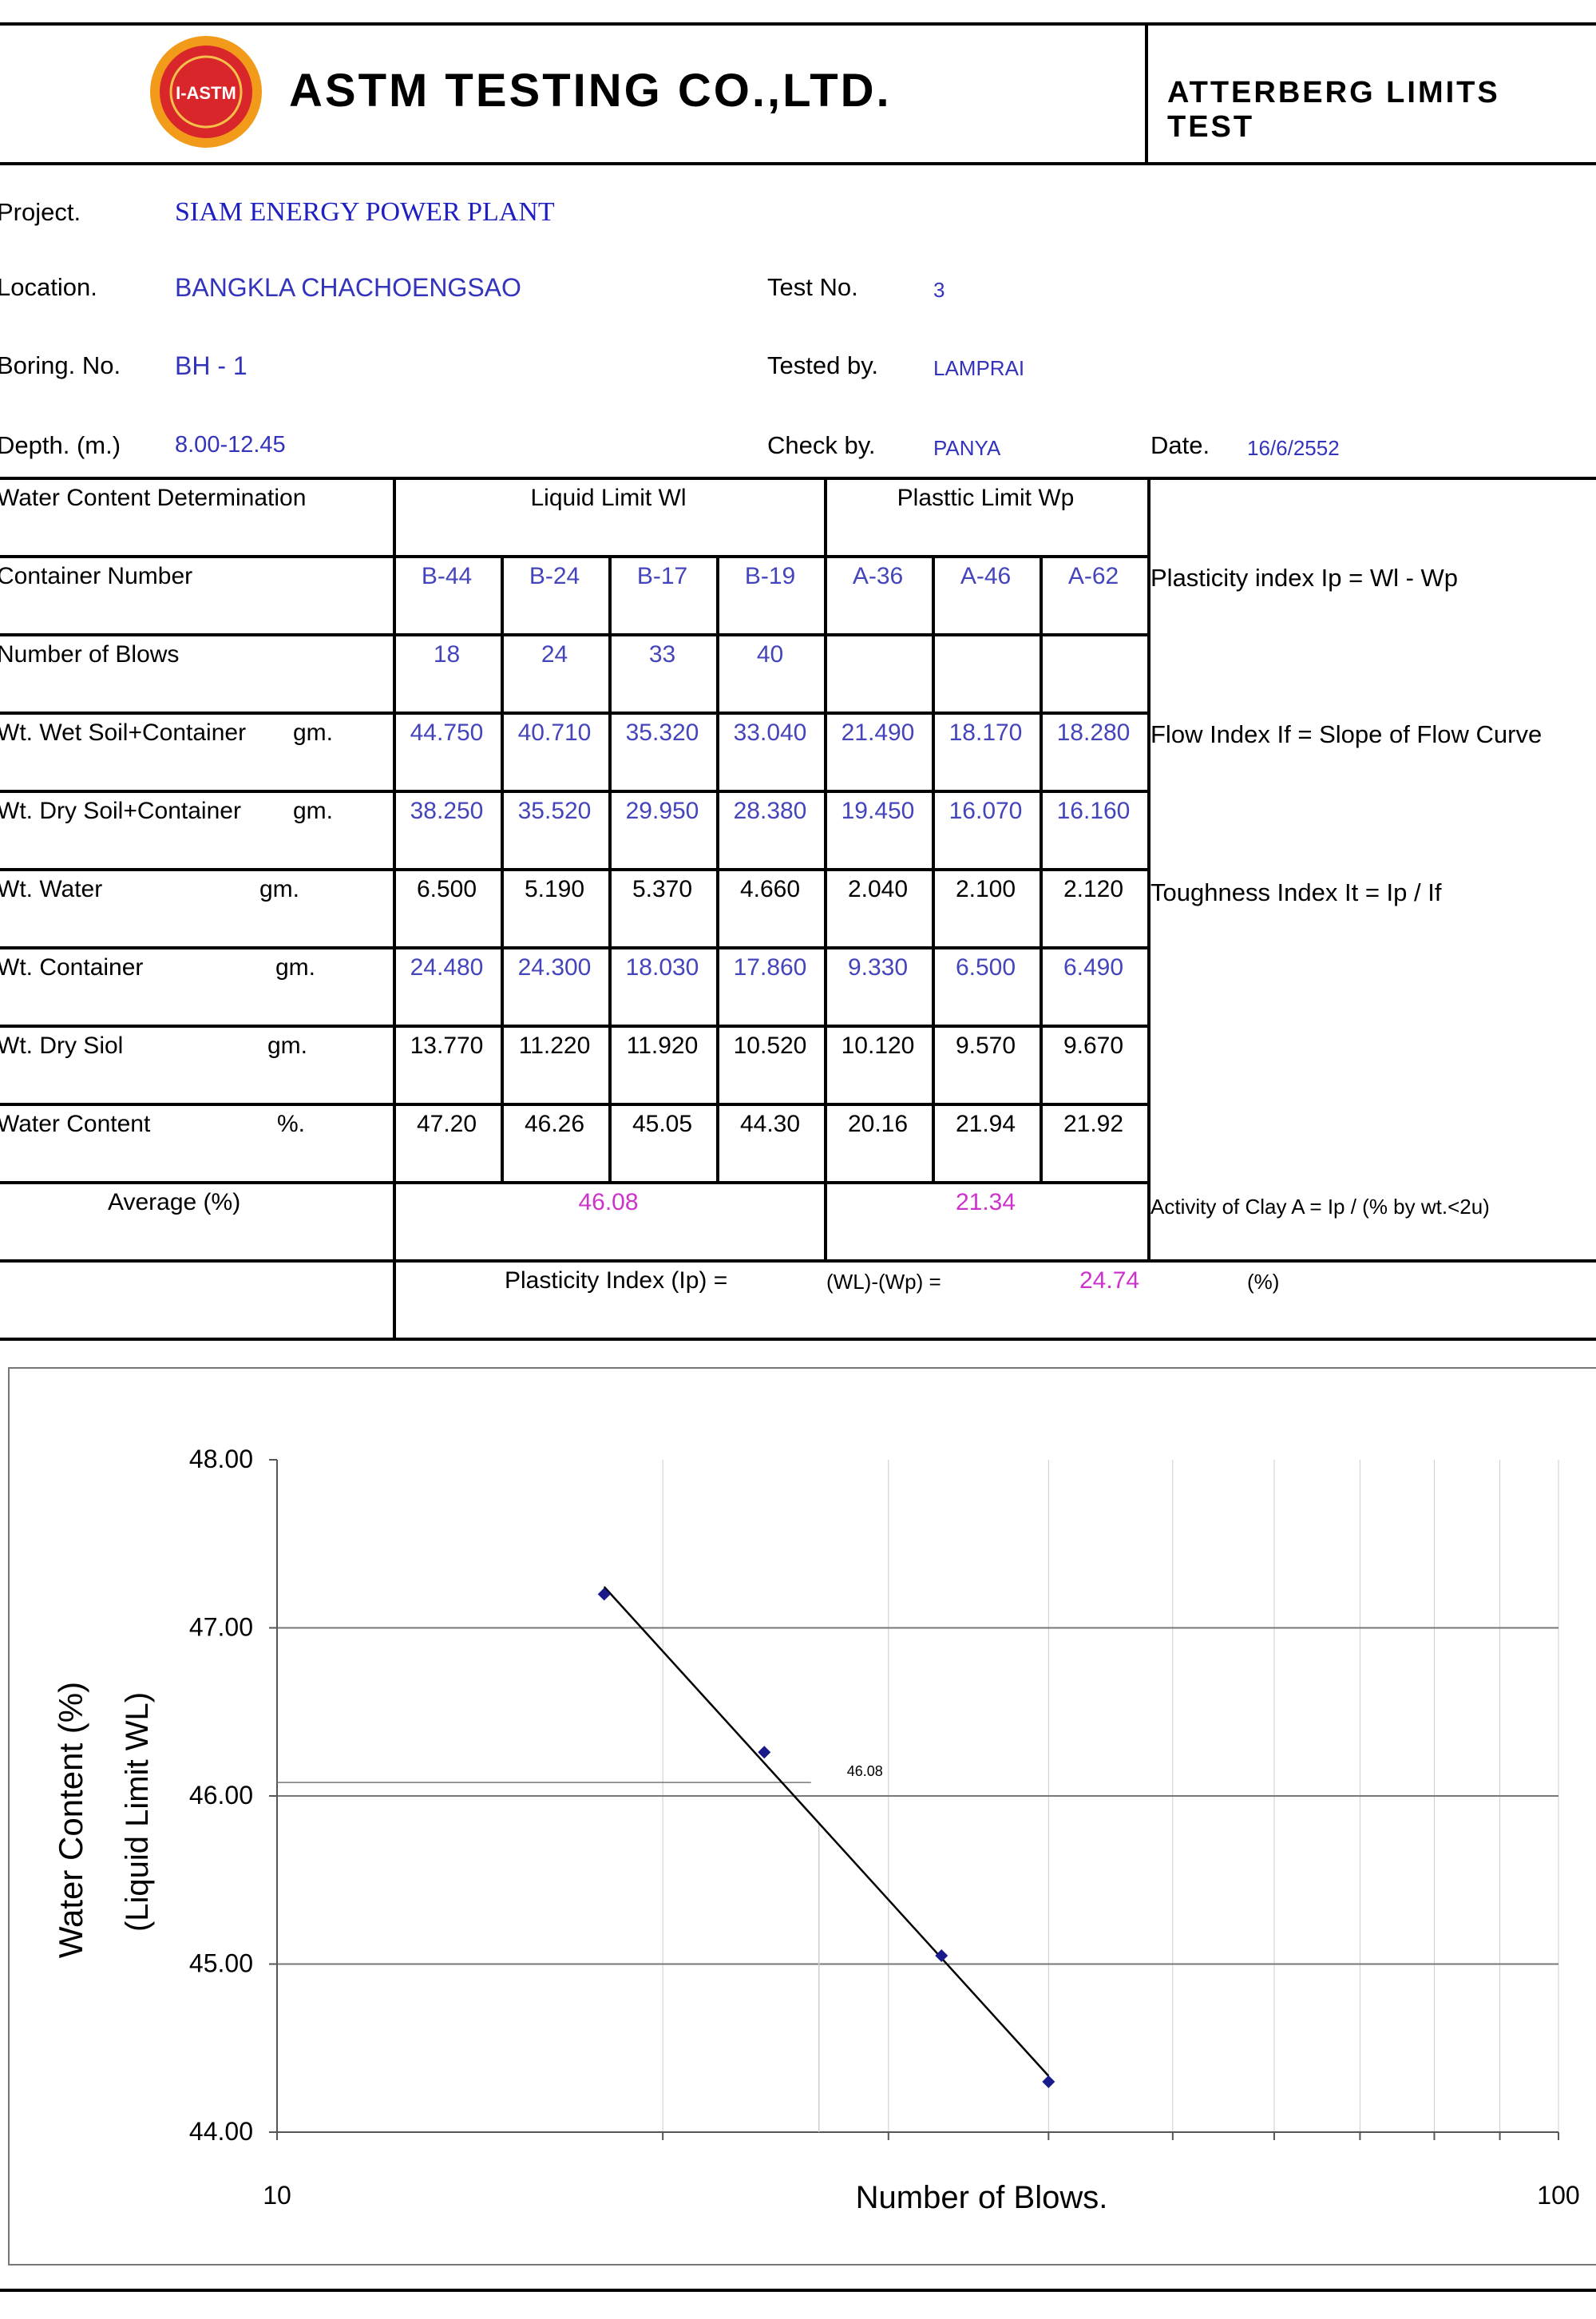 The height and width of the screenshot is (2319, 1596). I want to click on table-cell: 2.040, so click(878, 889).